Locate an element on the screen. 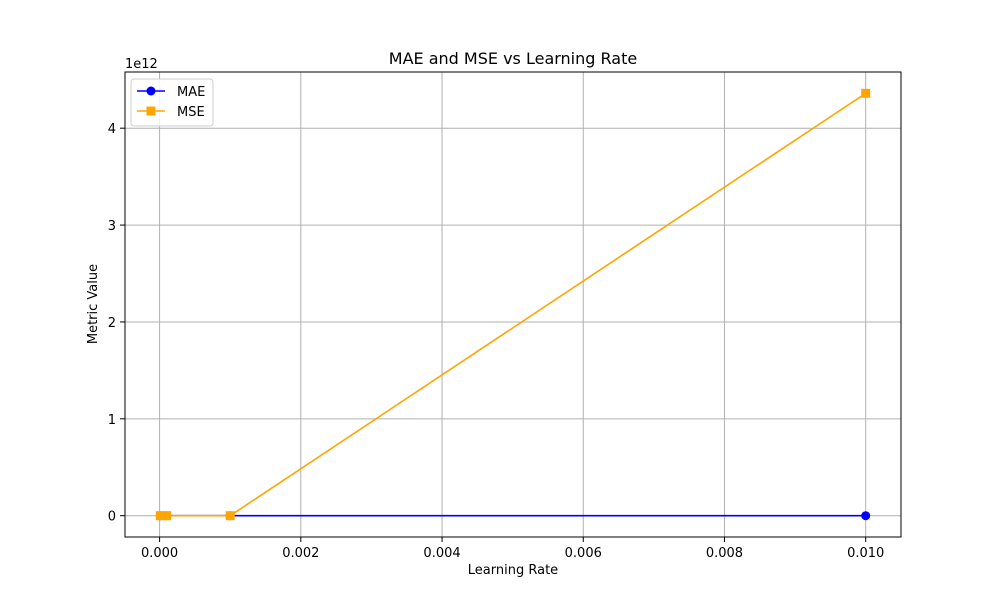 The image size is (1000, 600). data-point-mae is located at coordinates (866, 516).